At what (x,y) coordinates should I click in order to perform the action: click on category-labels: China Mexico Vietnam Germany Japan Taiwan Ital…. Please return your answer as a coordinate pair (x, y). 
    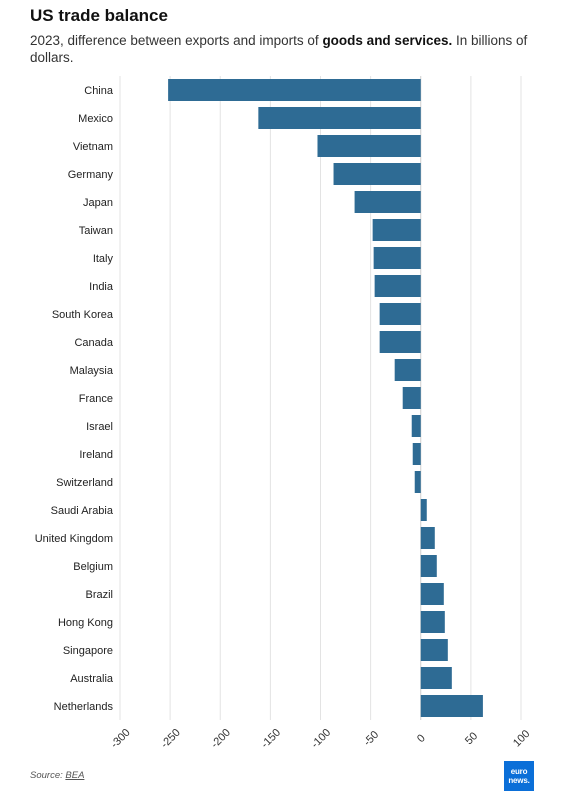
    Looking at the image, I should click on (74, 399).